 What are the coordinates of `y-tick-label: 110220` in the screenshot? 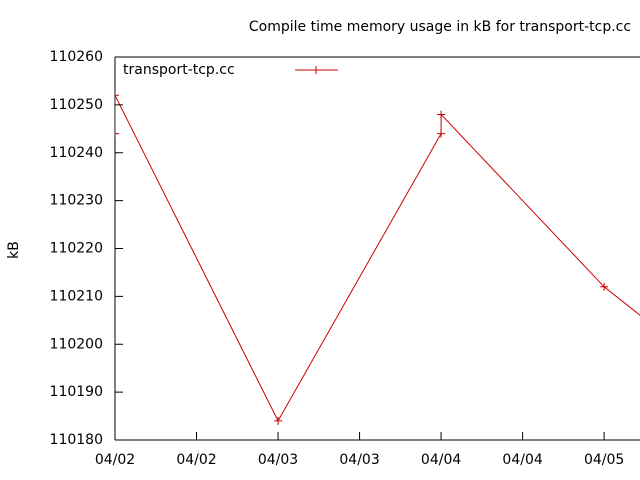 It's located at (76, 249).